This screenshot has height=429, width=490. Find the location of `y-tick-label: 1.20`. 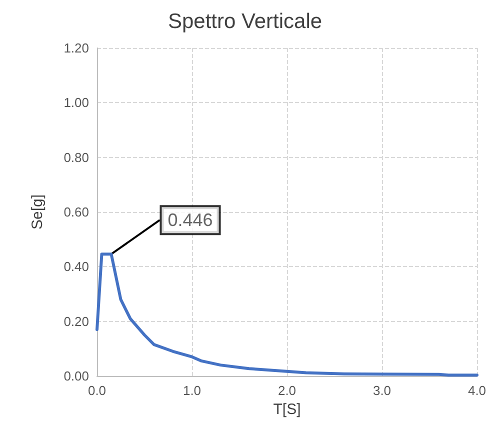

y-tick-label: 1.20 is located at coordinates (76, 48).